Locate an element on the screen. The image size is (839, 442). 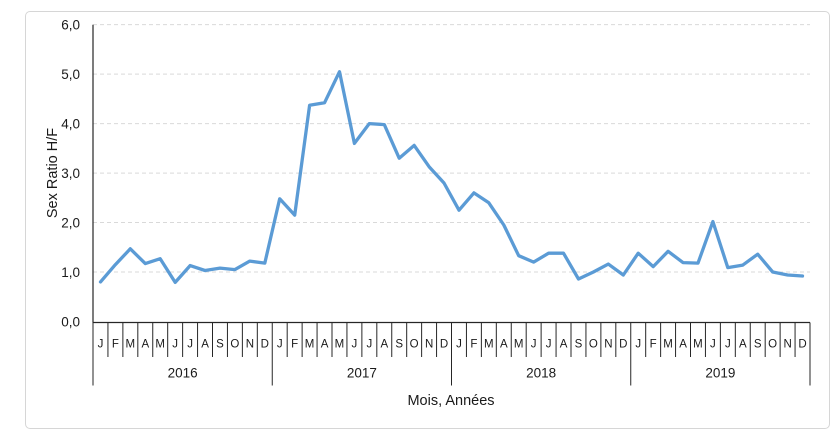
y-axis-title: Sex Ratio H/F is located at coordinates (53, 173).